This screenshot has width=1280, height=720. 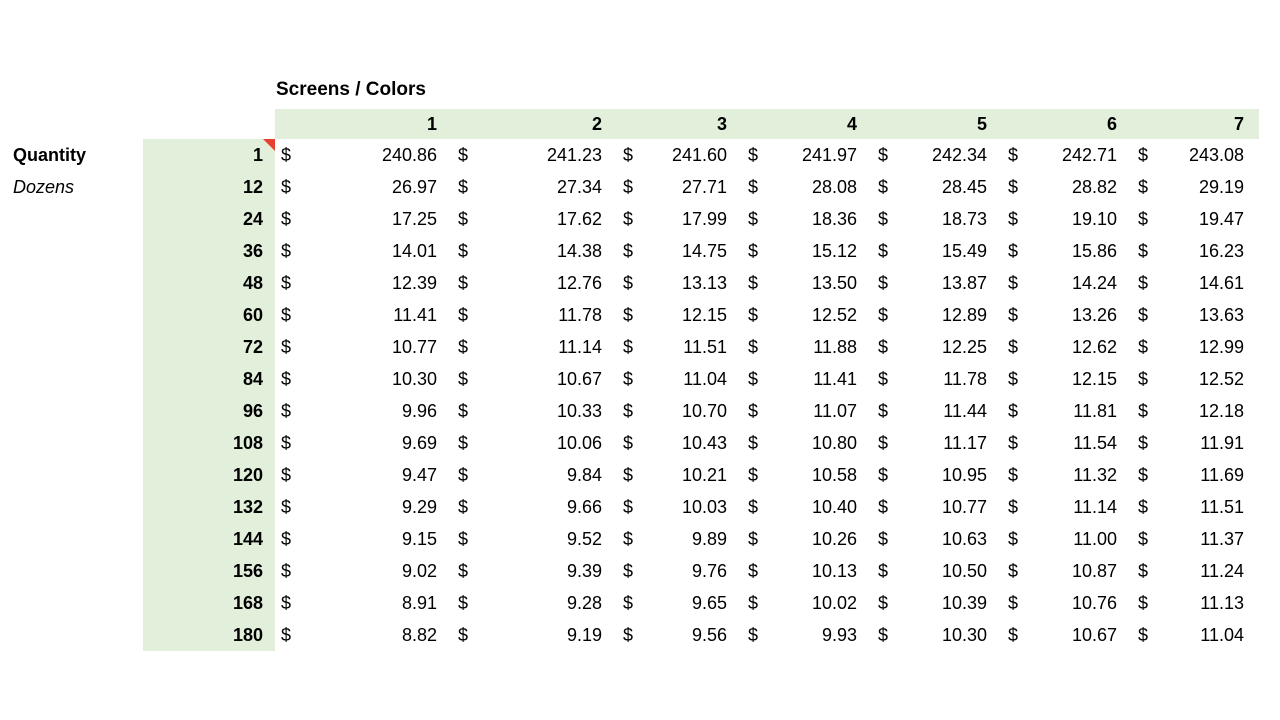 I want to click on price-cell: $29.19, so click(x=1195, y=187).